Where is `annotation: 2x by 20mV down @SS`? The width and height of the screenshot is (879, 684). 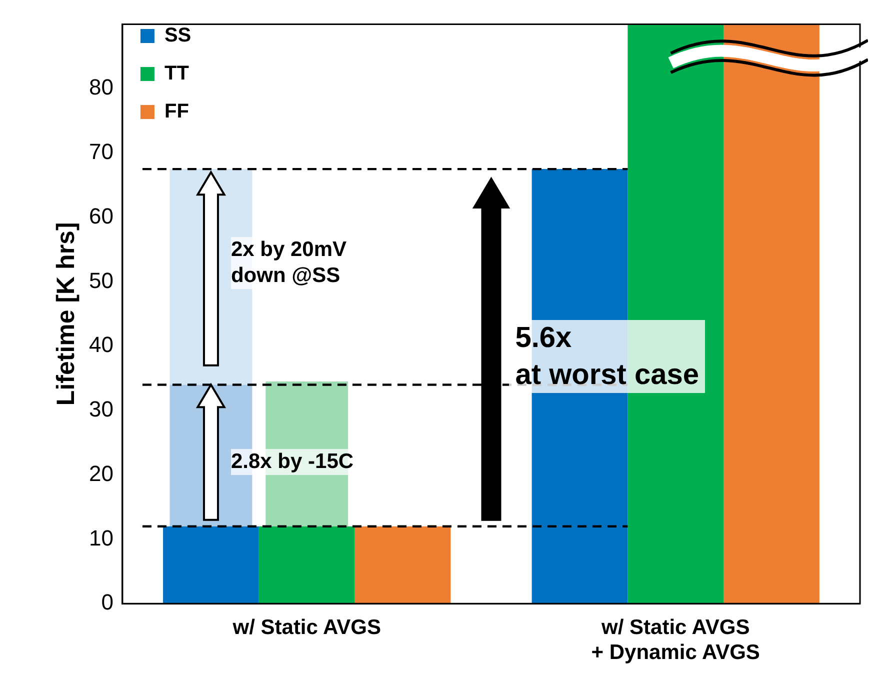 annotation: 2x by 20mV down @SS is located at coordinates (288, 263).